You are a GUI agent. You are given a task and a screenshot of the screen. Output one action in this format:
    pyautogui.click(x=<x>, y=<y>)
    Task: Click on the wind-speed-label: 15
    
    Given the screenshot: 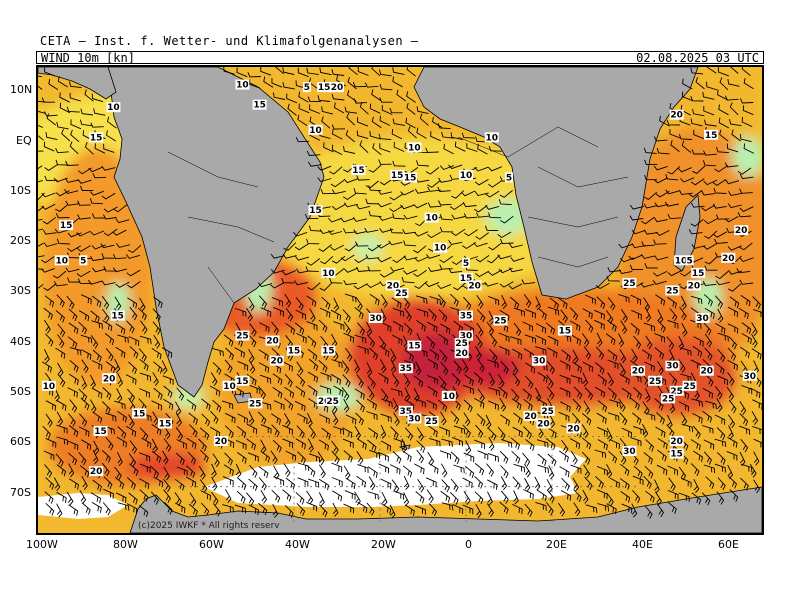 What is the action you would take?
    pyautogui.click(x=414, y=347)
    